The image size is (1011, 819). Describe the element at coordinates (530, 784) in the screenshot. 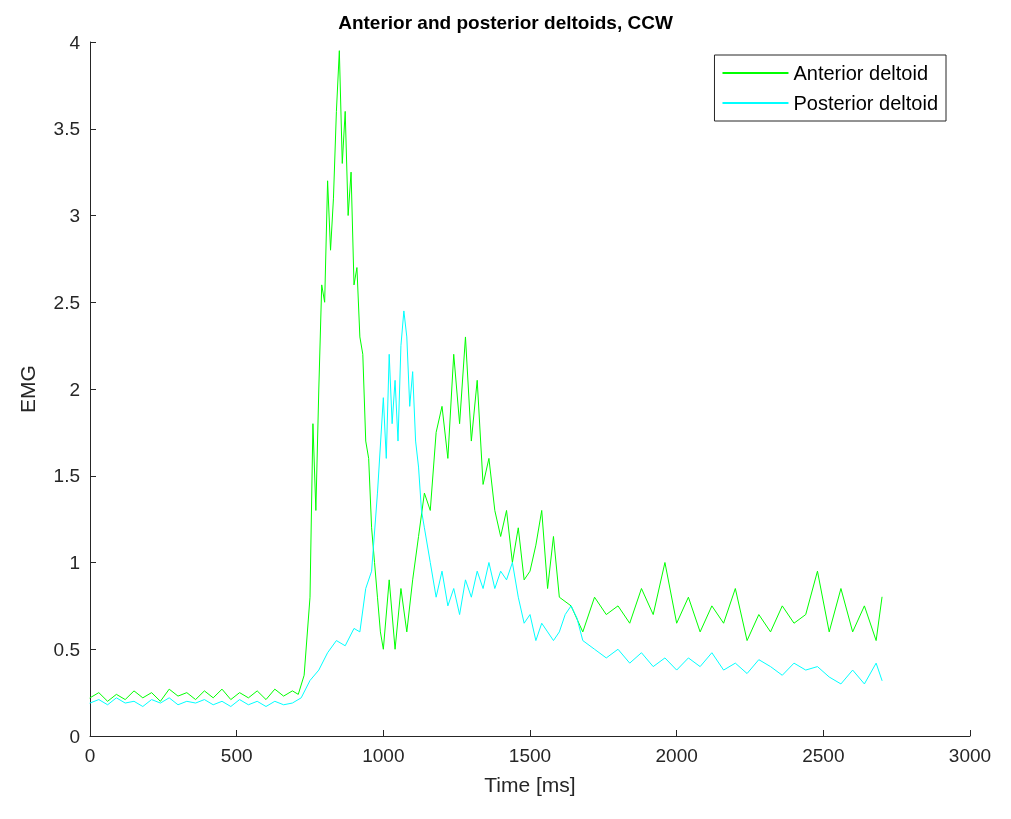

I see `x-axis-title: Time [ms]` at that location.